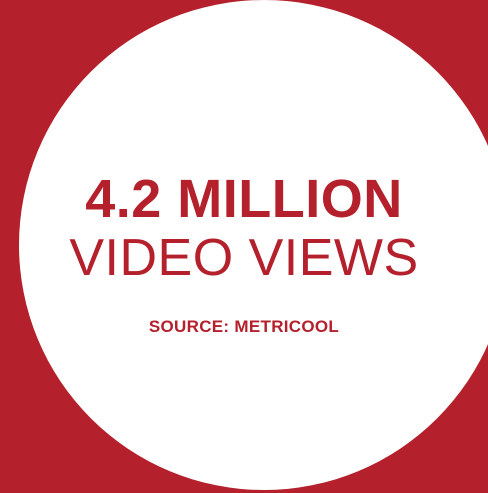 The image size is (488, 493). What do you see at coordinates (244, 326) in the screenshot?
I see `source-credit: SOURCE: METRICOOL` at bounding box center [244, 326].